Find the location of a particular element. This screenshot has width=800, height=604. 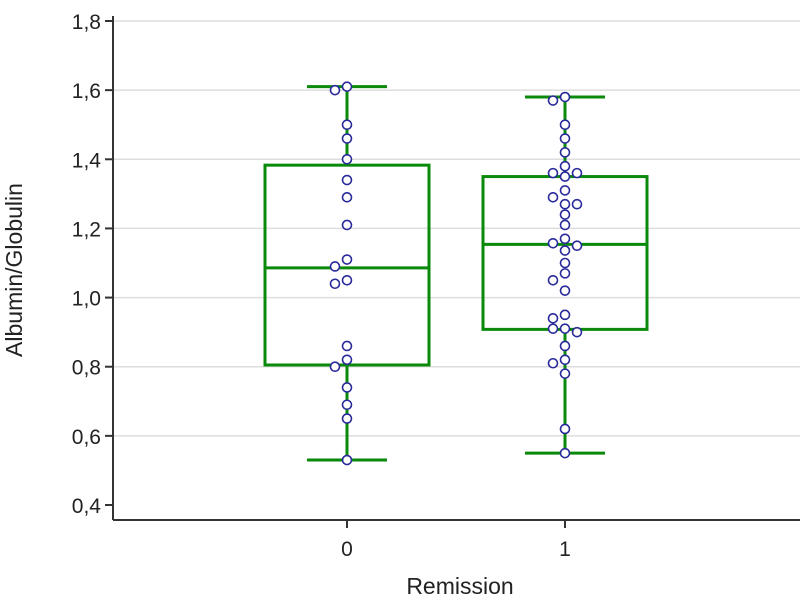

y-tick-label: 1,4 is located at coordinates (87, 160).